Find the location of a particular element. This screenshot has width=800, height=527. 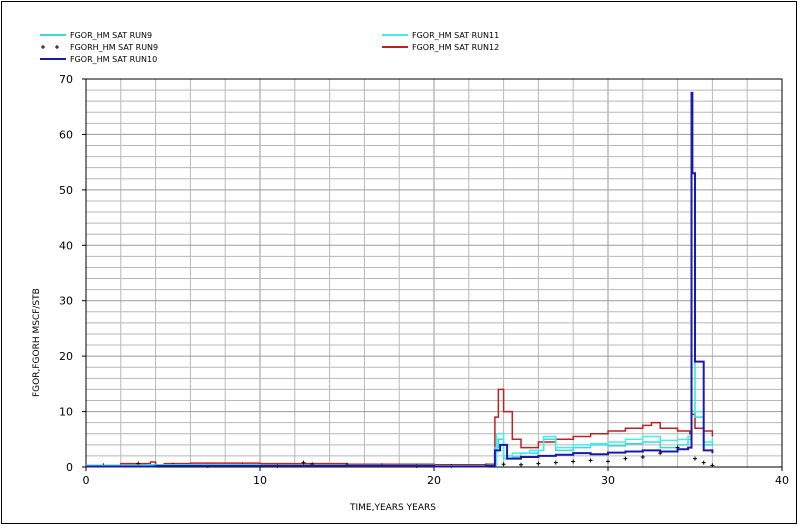

legend-item: FGOR_HM SAT RUN11 is located at coordinates (440, 35).